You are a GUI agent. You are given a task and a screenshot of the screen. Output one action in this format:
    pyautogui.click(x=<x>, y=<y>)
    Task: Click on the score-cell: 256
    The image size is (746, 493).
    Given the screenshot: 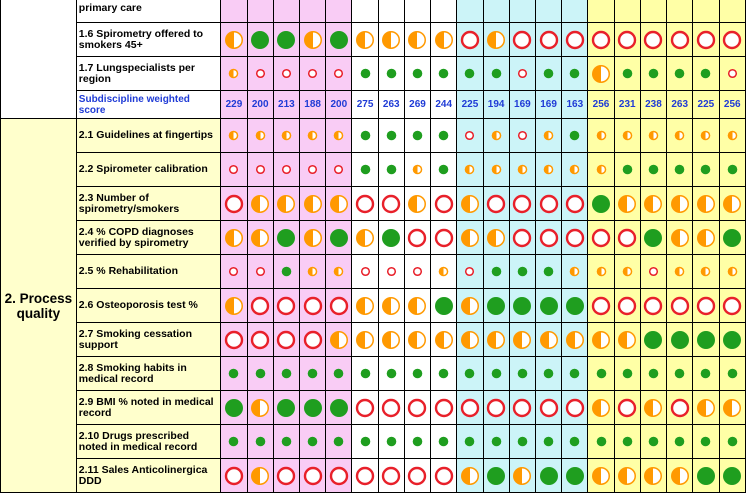 What is the action you would take?
    pyautogui.click(x=601, y=104)
    